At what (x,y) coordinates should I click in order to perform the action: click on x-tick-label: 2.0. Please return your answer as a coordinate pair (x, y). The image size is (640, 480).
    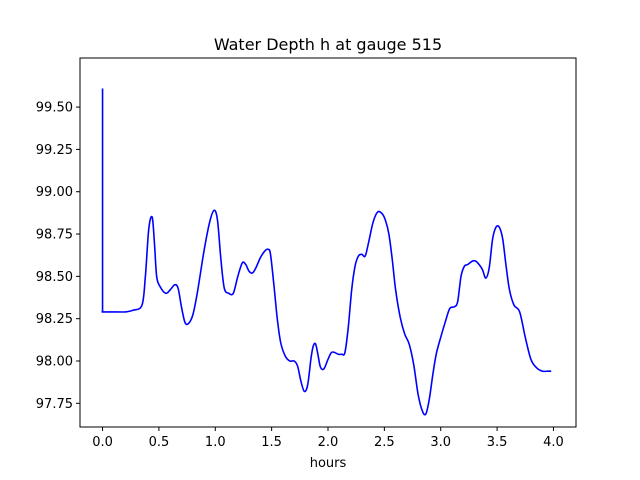
    Looking at the image, I should click on (328, 442).